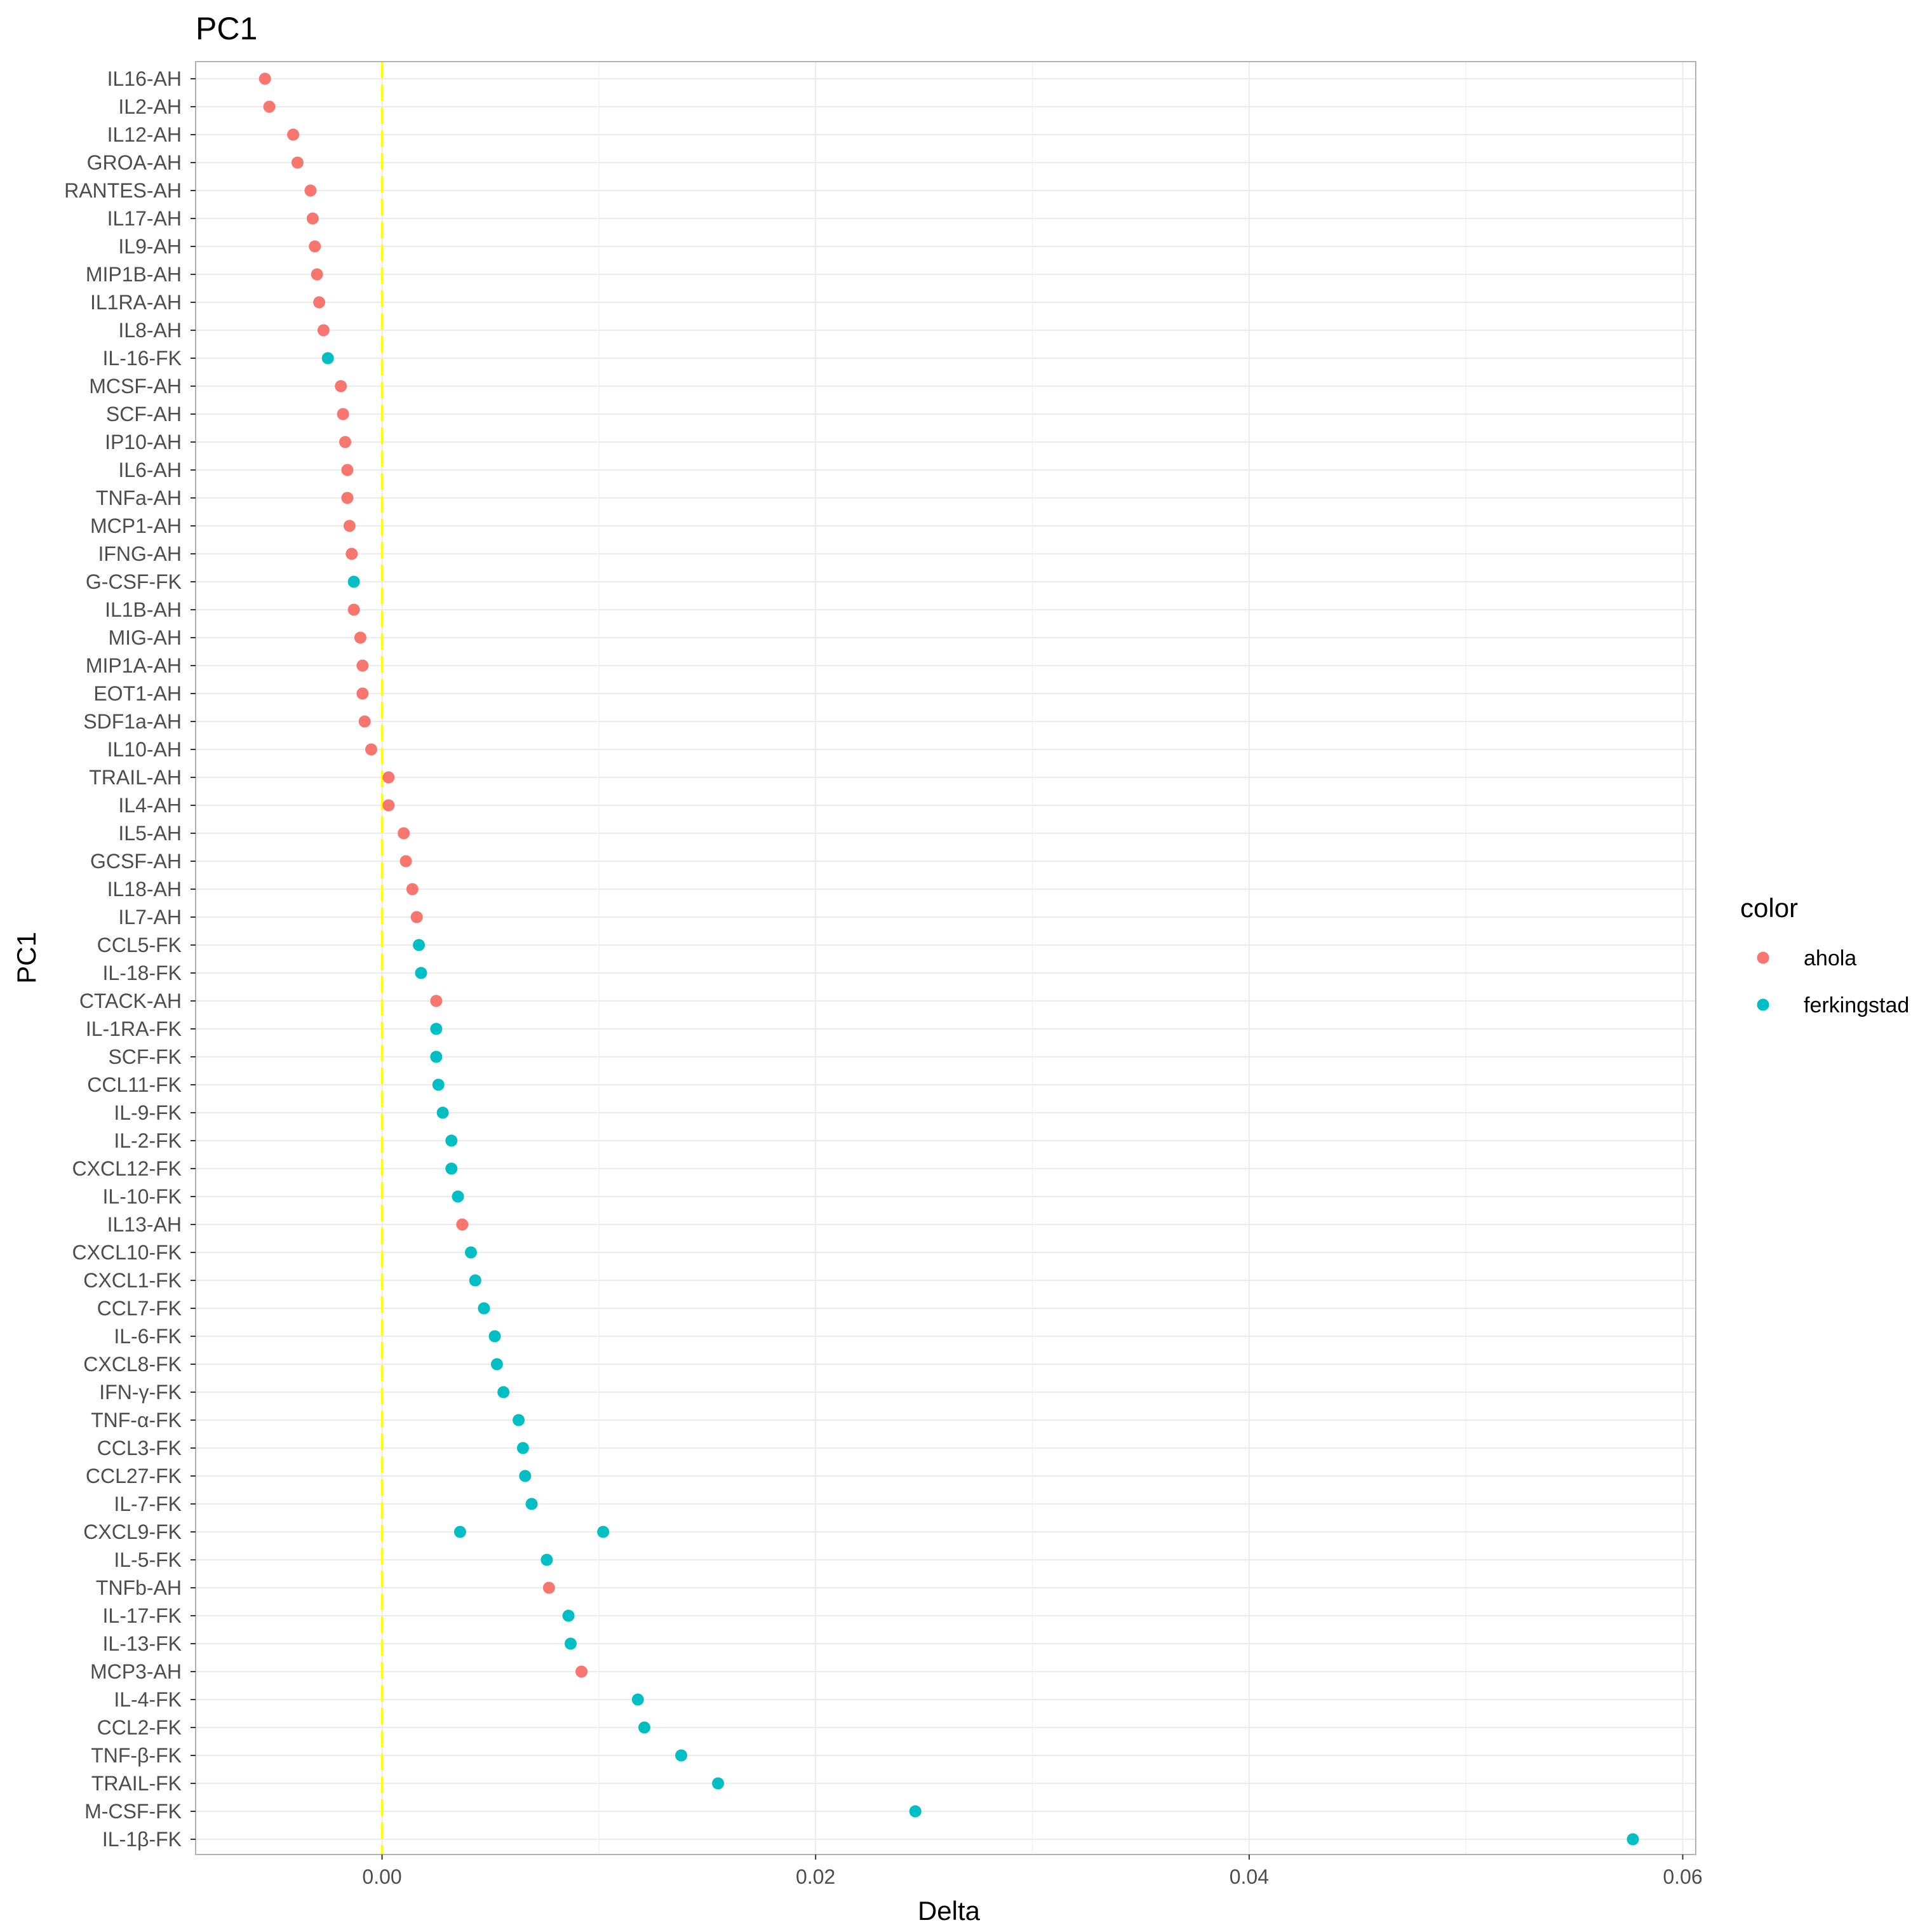 This screenshot has width=1932, height=1932. What do you see at coordinates (145, 637) in the screenshot?
I see `y-tick-label: MIG-AH` at bounding box center [145, 637].